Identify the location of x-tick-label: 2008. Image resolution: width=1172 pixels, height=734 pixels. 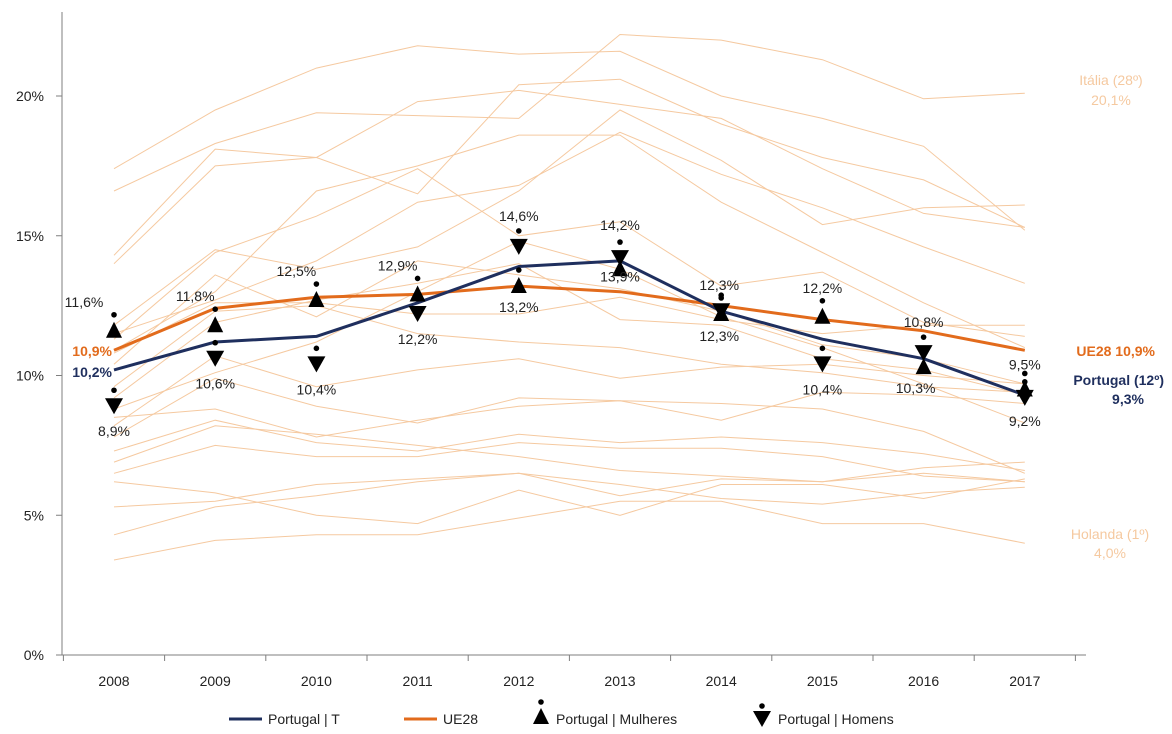
(113, 681).